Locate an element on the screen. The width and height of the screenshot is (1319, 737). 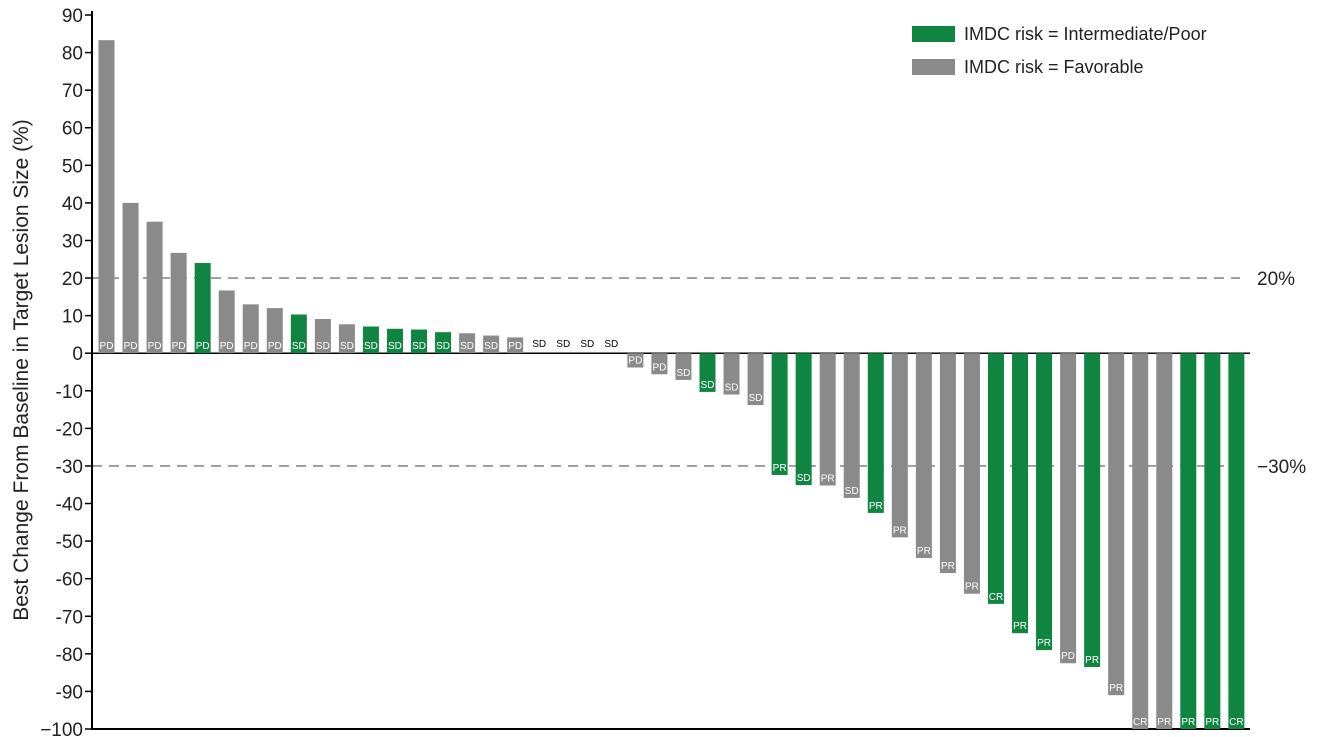
legend-entry-label: IMDC risk = Favorable is located at coordinates (1054, 67).